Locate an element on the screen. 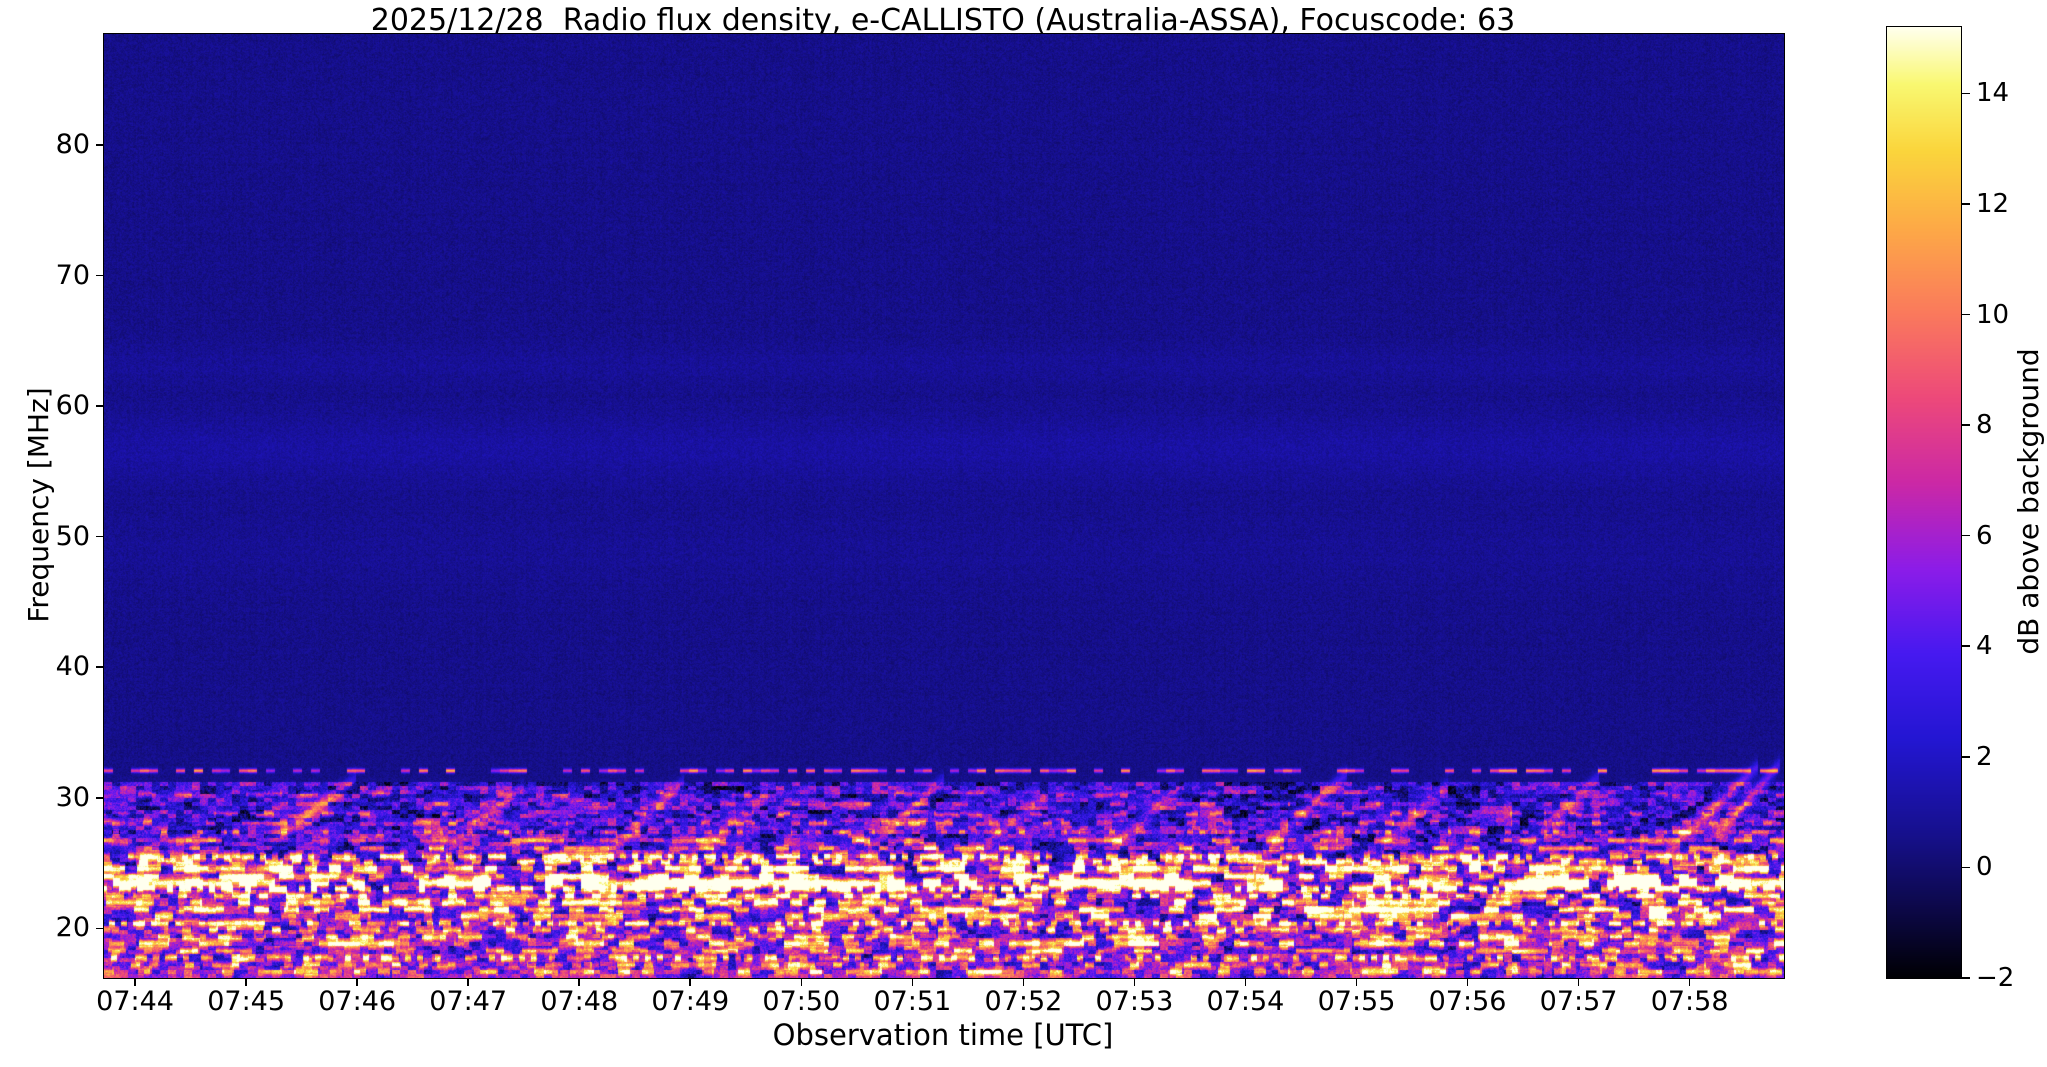 The image size is (2047, 1067). y-tick-label: 70 is located at coordinates (72, 275).